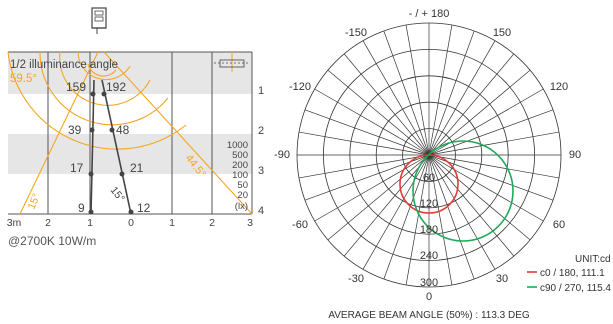 The image size is (613, 324). I want to click on radial-label: 180, so click(429, 230).